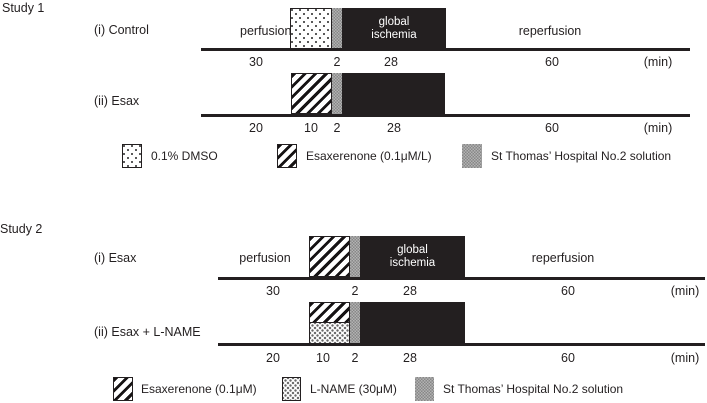  I want to click on study1-title: Study 1, so click(23, 8).